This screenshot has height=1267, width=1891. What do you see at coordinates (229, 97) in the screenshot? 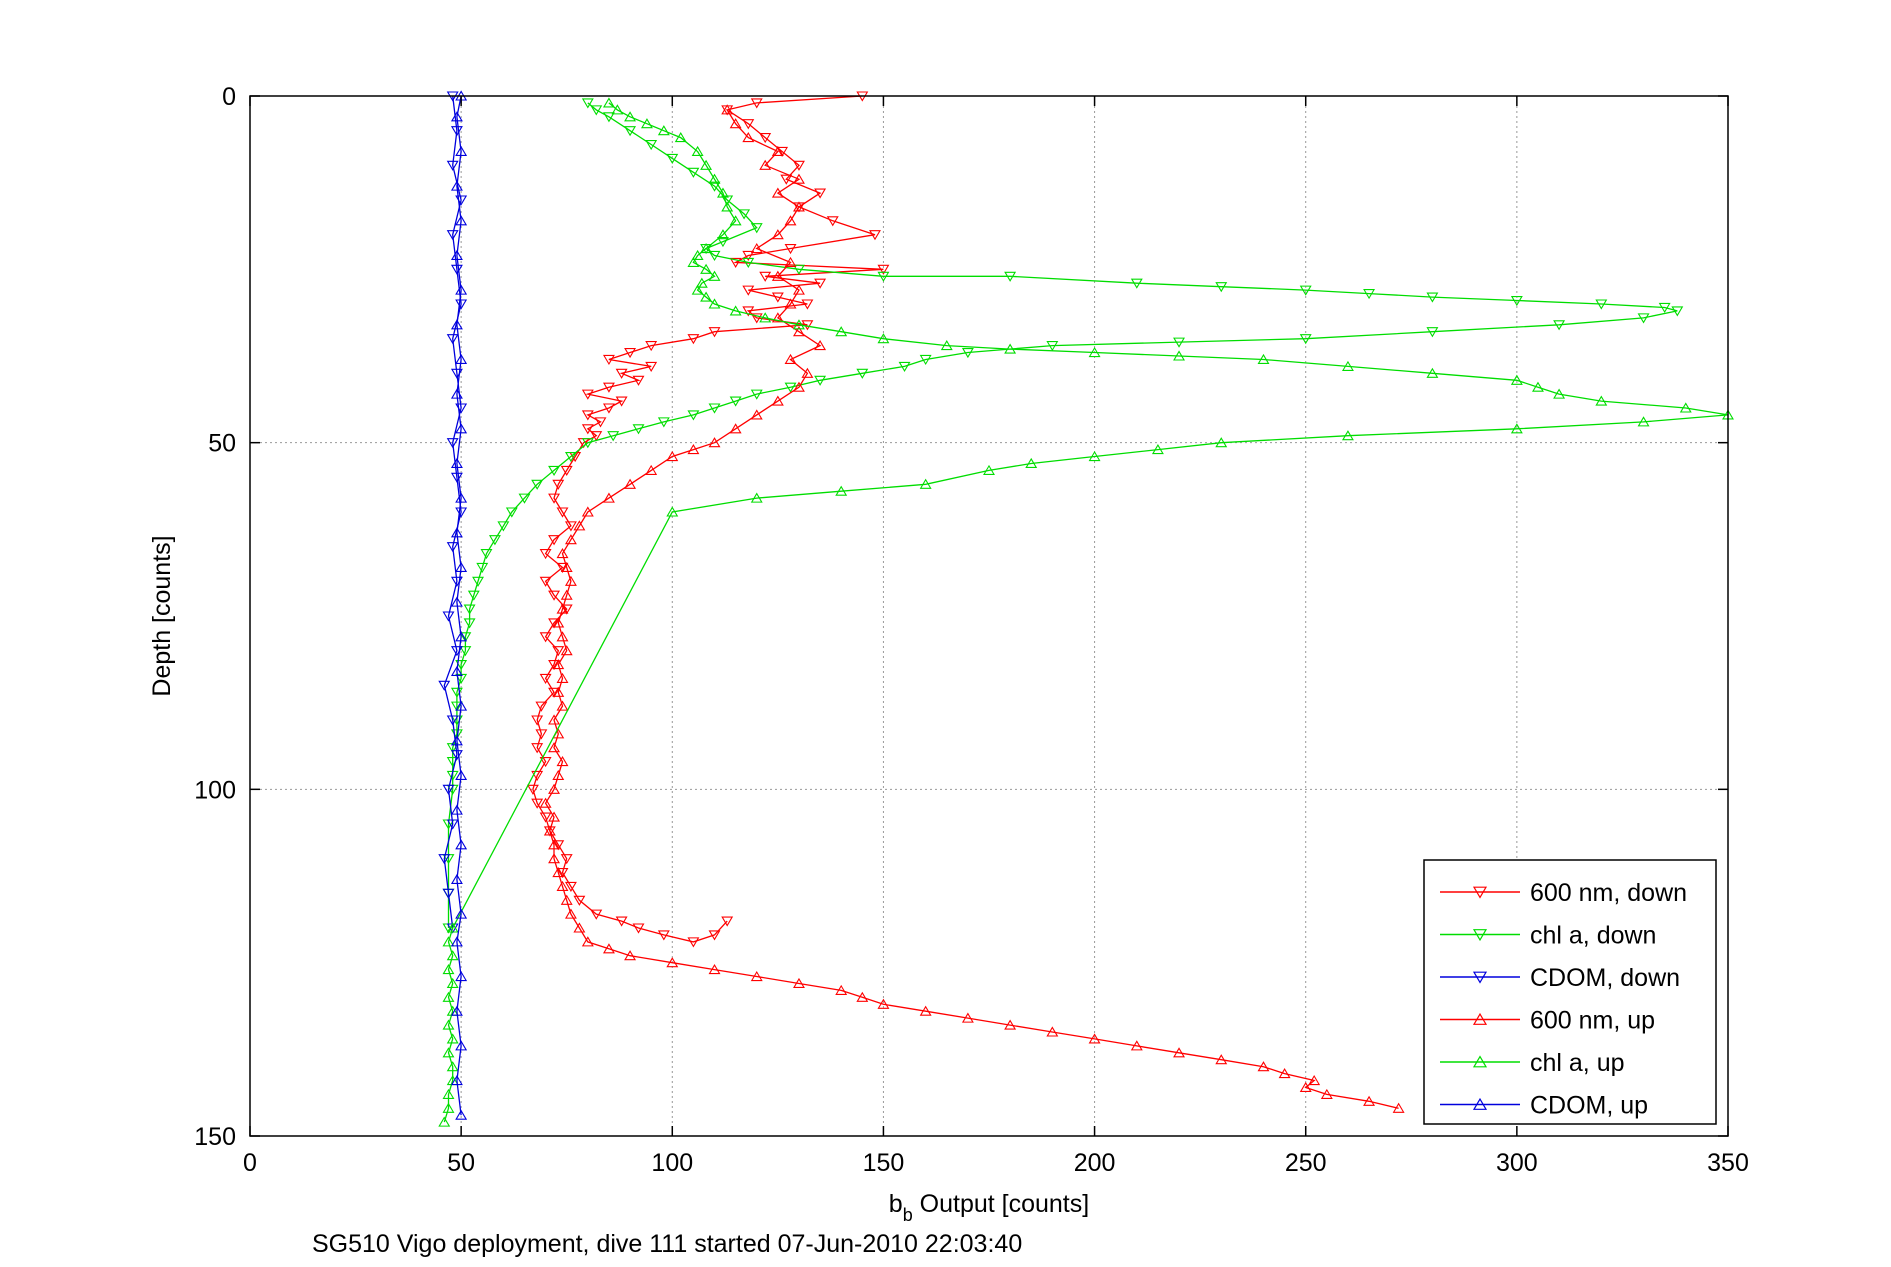
I see `y-tick-label: 0` at bounding box center [229, 97].